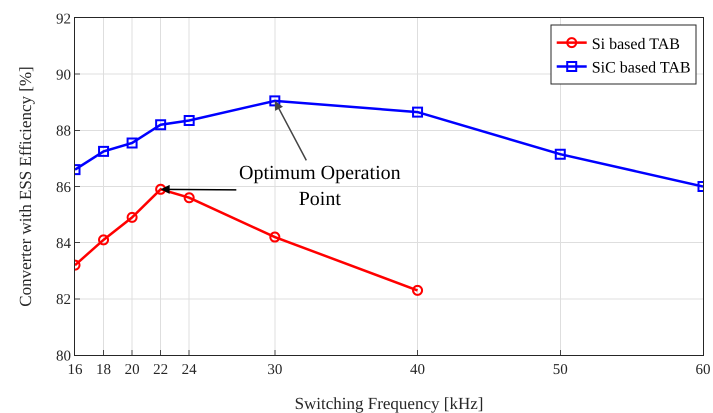 The image size is (713, 413). What do you see at coordinates (320, 186) in the screenshot?
I see `annotation: Optimum Operation Point` at bounding box center [320, 186].